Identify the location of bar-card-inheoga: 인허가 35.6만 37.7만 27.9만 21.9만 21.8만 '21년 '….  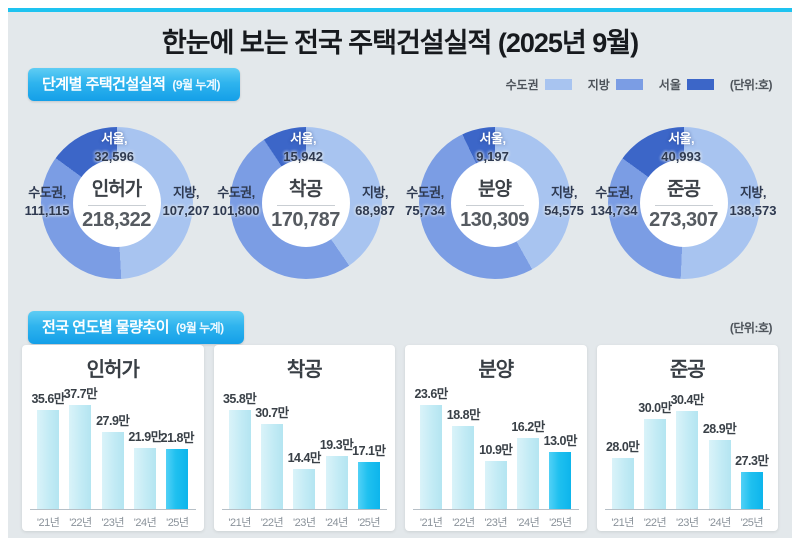
(113, 438).